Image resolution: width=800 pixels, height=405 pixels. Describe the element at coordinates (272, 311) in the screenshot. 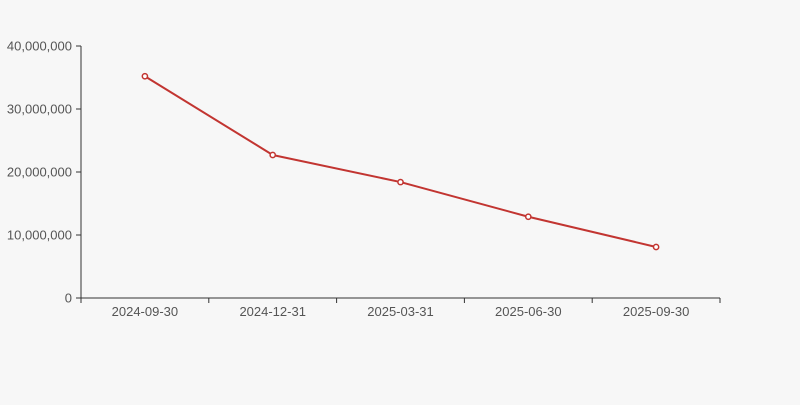

I see `x-axis-tick-label: 2024-12-31` at that location.